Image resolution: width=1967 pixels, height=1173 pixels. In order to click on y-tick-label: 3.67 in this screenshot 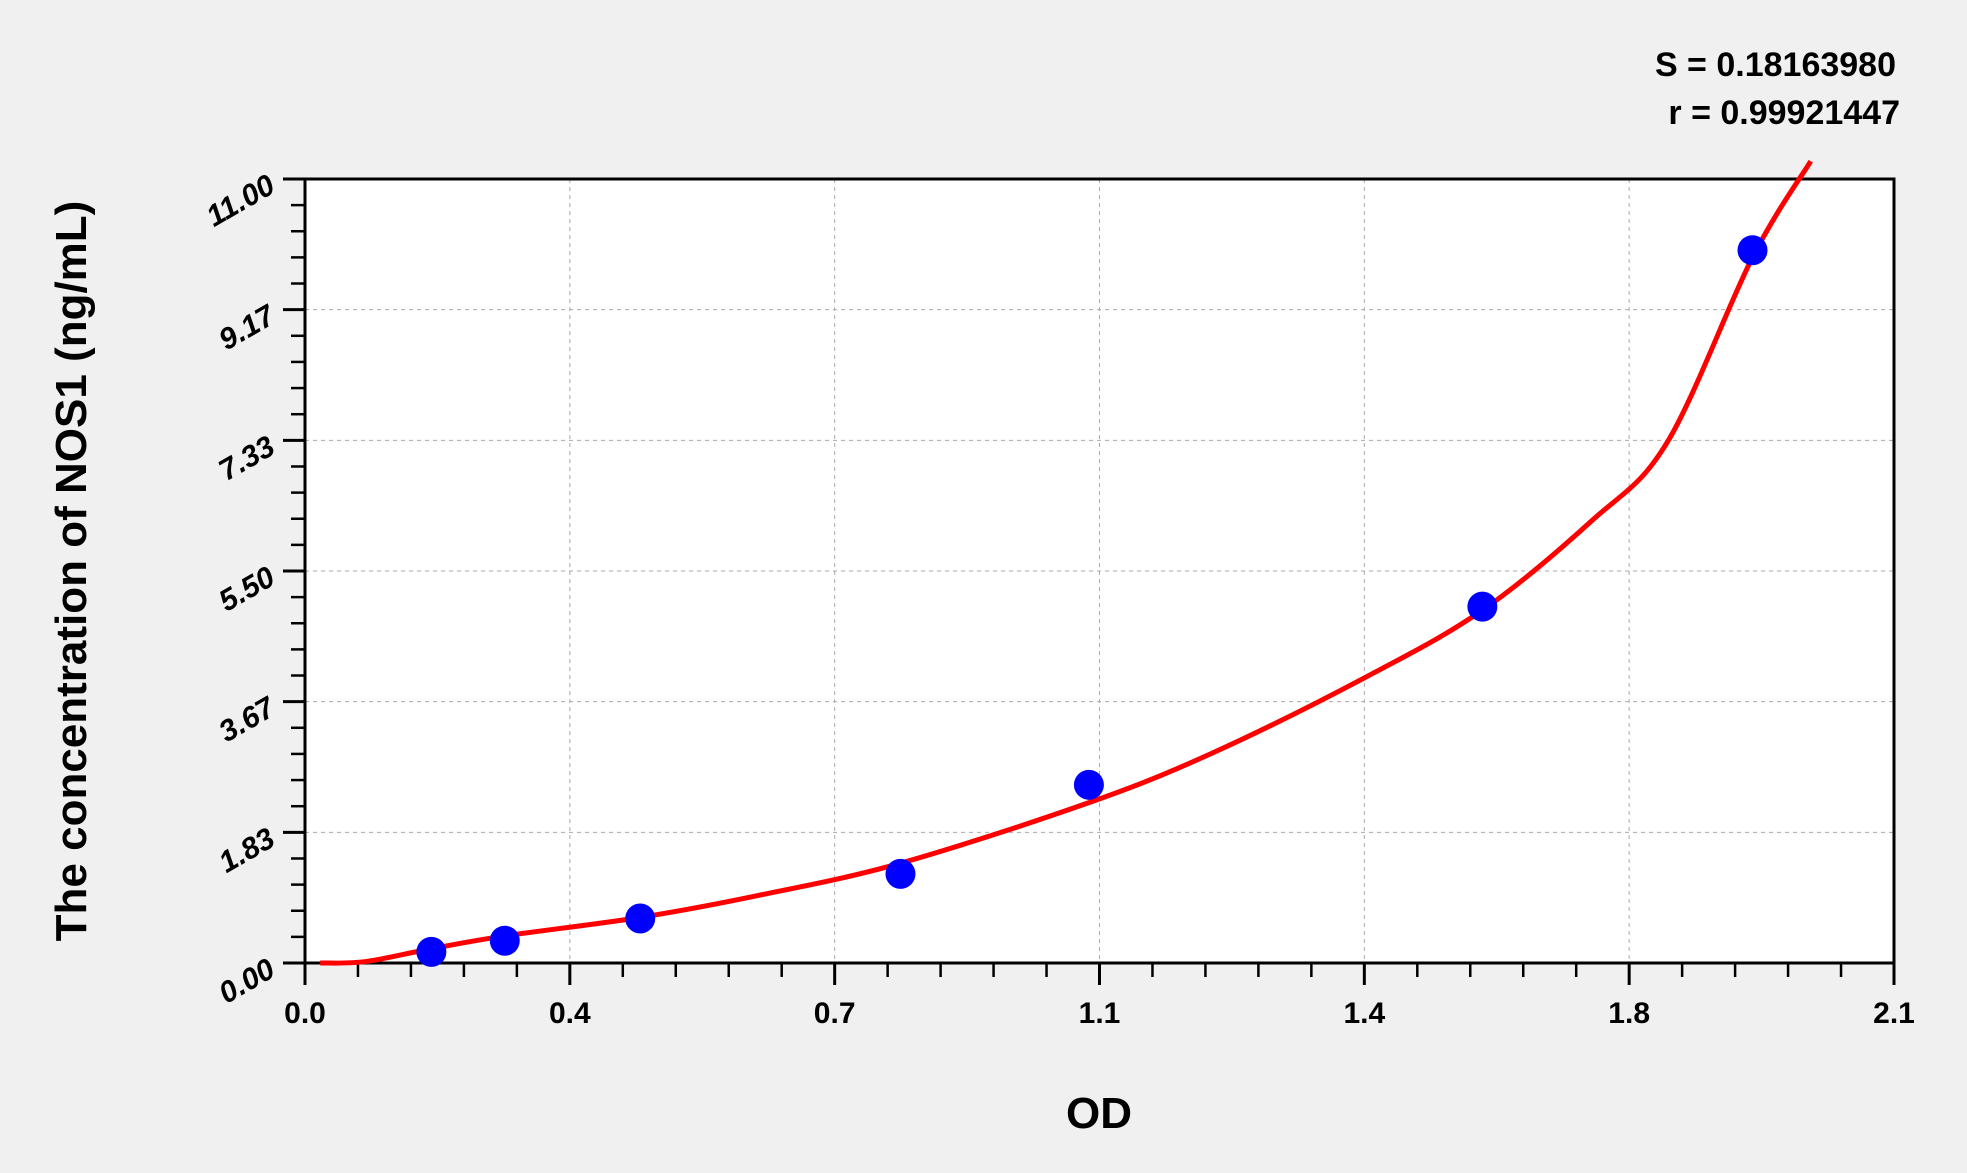, I will do `click(247, 719)`.